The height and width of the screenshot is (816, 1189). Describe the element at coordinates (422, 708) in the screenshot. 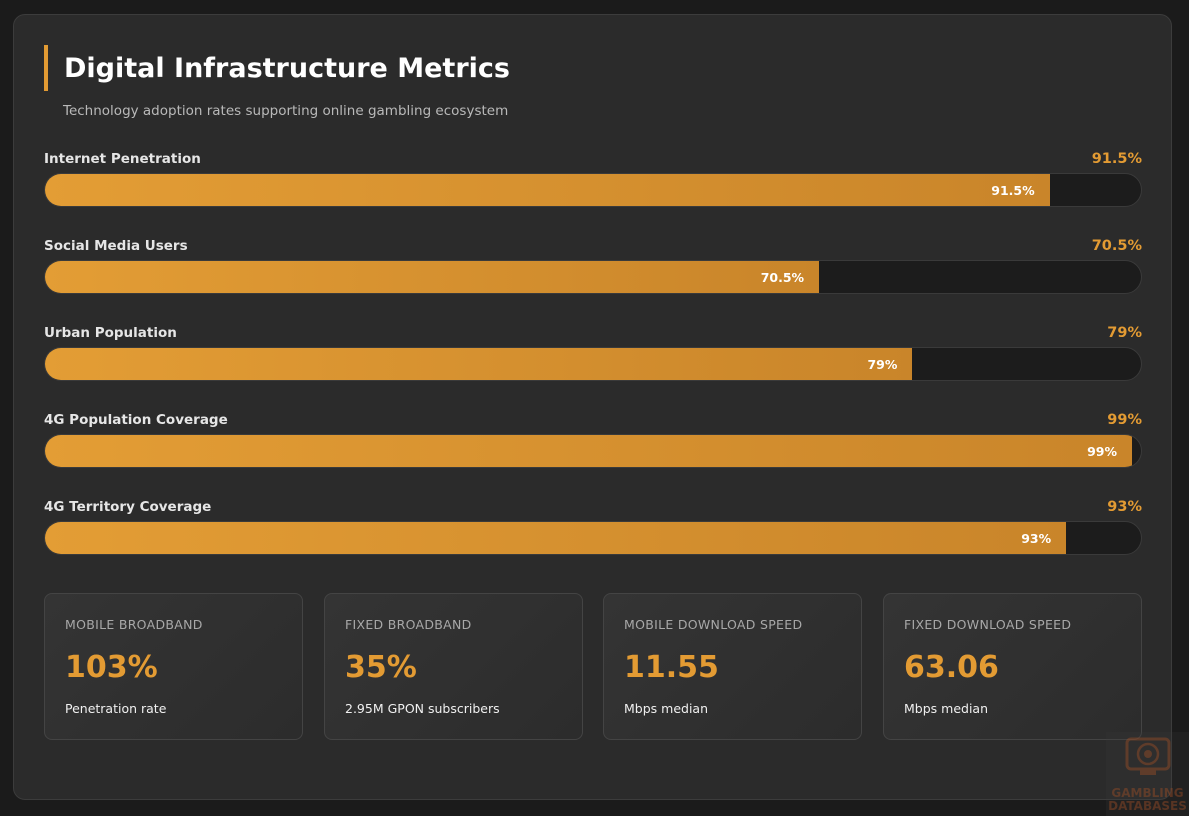

I see `stat-description: 2.95M GPON subscribers` at that location.